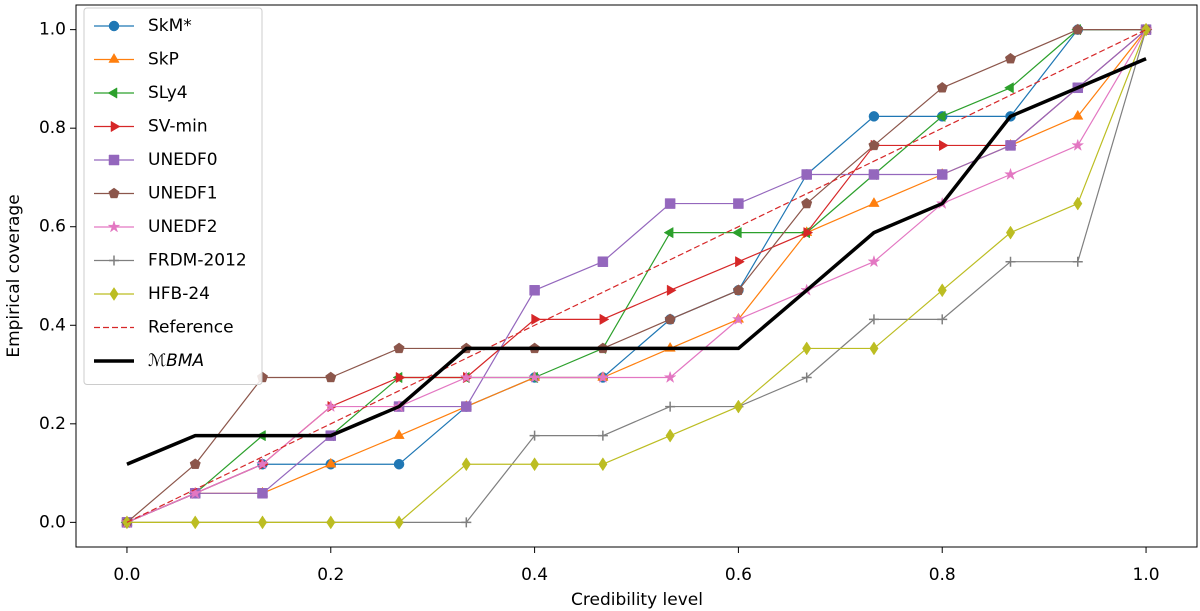  I want to click on x-tick-label: 1.0, so click(1146, 575).